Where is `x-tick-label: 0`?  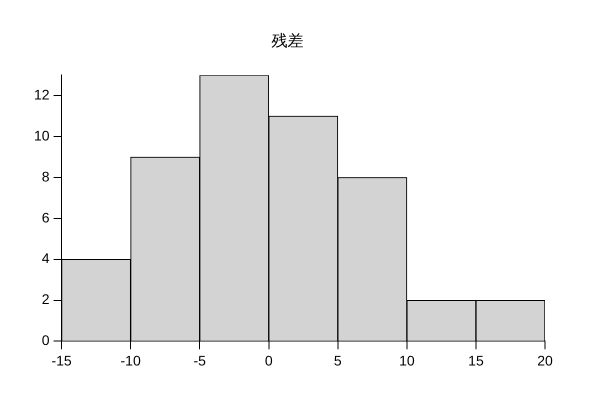
x-tick-label: 0 is located at coordinates (268, 360).